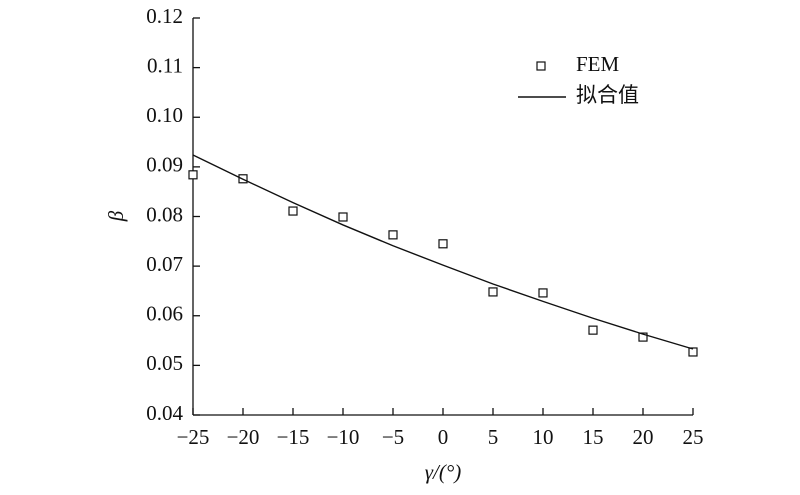 The height and width of the screenshot is (495, 800). I want to click on x-tick-label: −20, so click(243, 437).